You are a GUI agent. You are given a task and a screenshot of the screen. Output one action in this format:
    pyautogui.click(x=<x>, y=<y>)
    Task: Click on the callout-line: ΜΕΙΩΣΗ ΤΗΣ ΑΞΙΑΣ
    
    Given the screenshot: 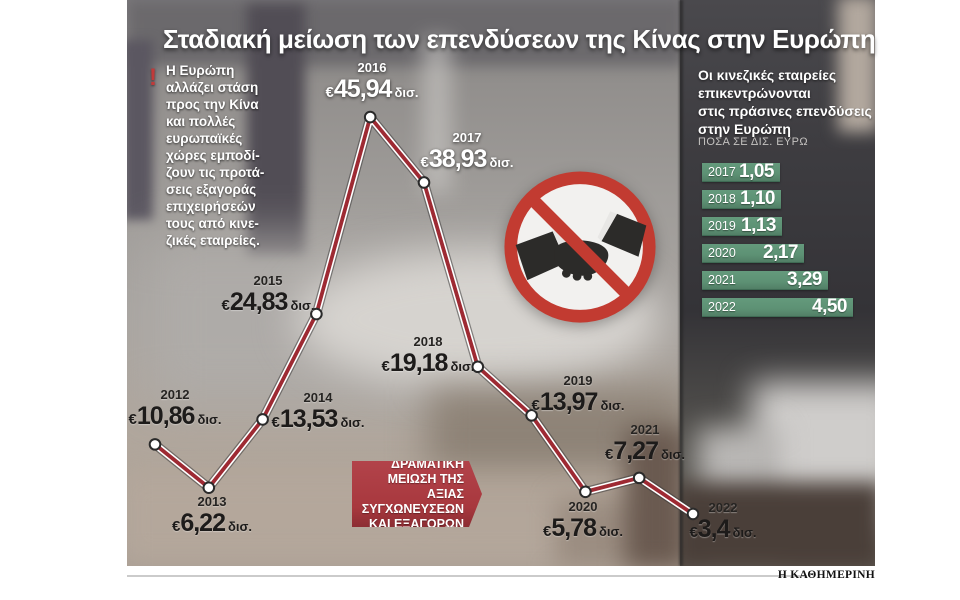 What is the action you would take?
    pyautogui.click(x=425, y=486)
    